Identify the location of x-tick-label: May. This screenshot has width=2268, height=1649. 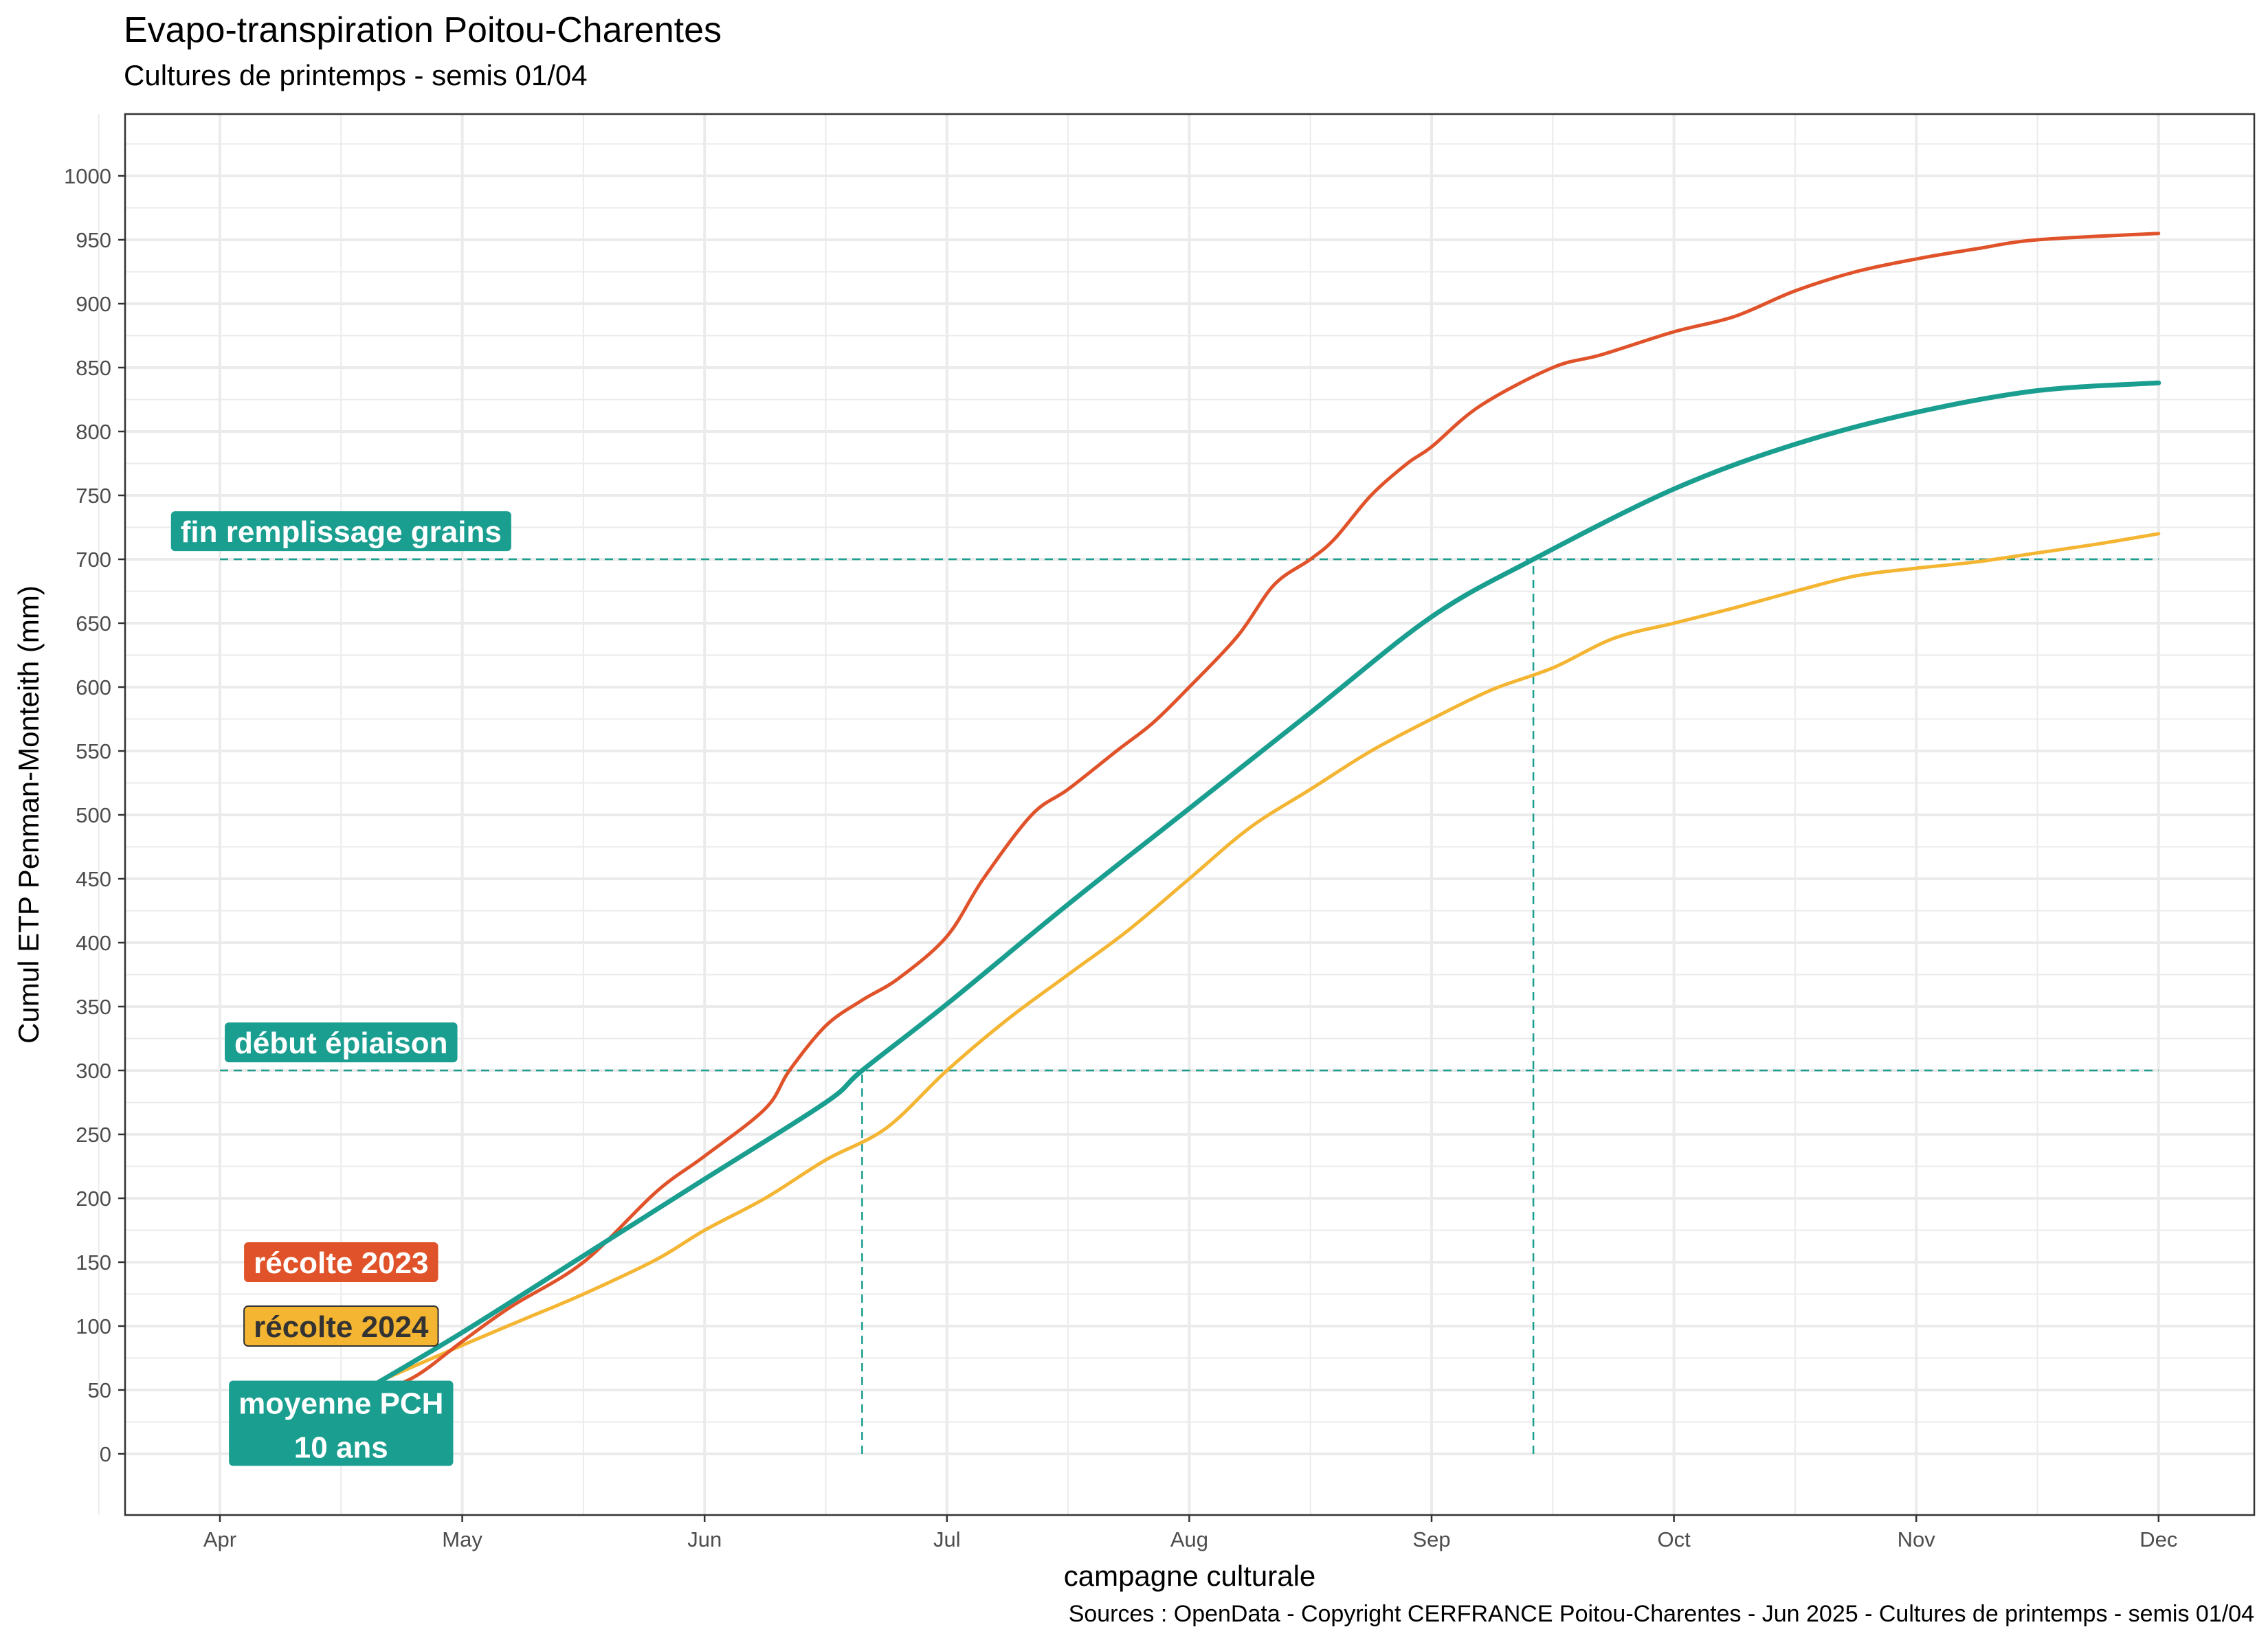
(462, 1539).